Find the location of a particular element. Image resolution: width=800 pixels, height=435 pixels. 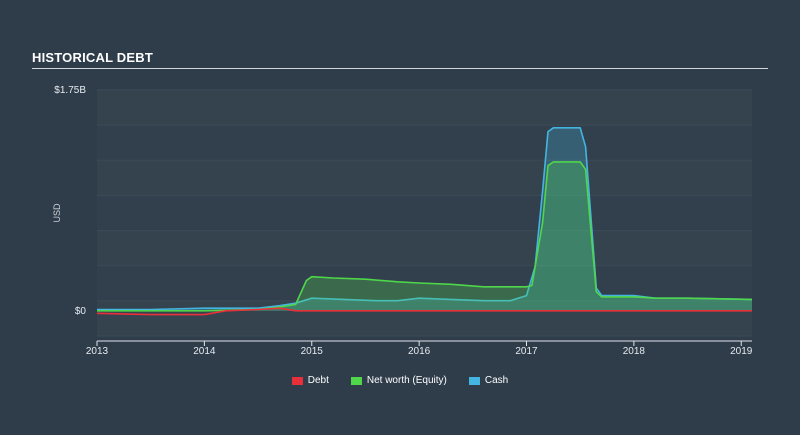

legend-item: Debt is located at coordinates (310, 380).